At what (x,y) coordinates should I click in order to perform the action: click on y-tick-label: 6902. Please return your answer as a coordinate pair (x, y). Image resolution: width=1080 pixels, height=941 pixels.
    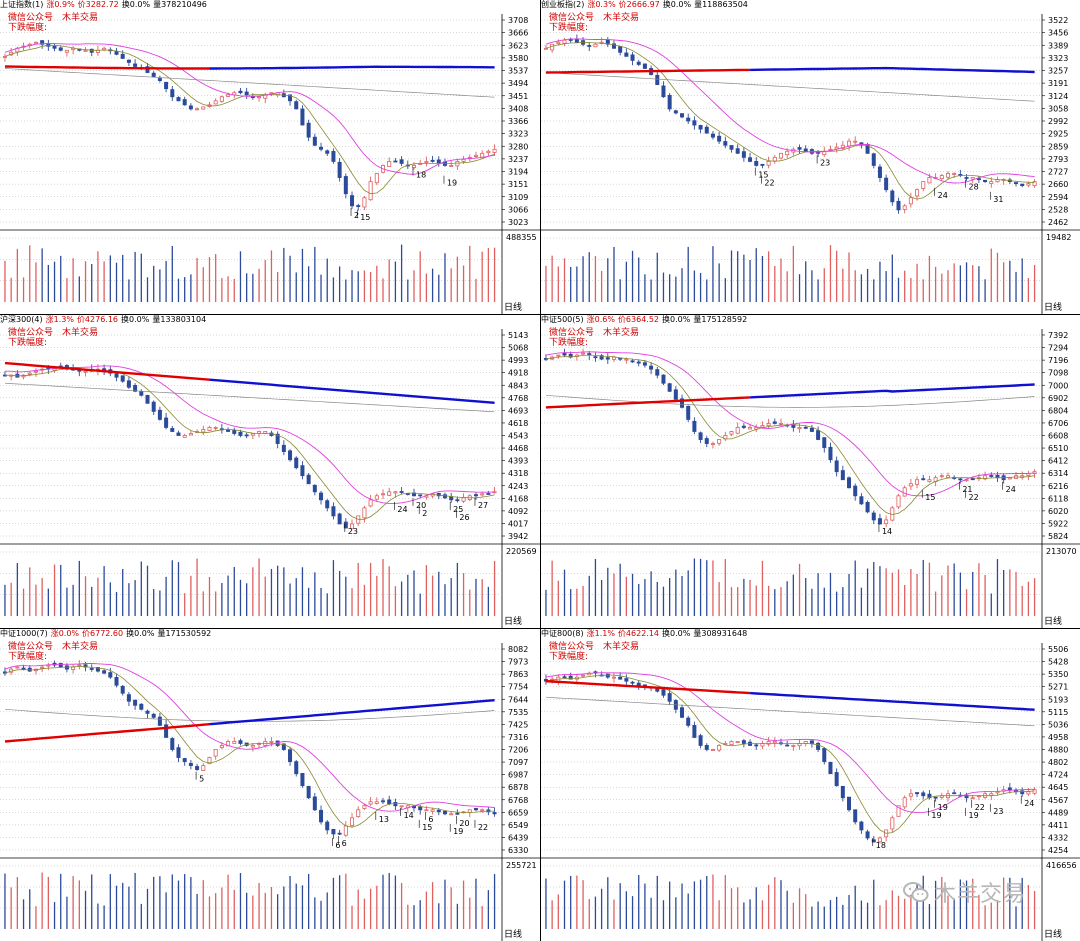
    Looking at the image, I should click on (1058, 398).